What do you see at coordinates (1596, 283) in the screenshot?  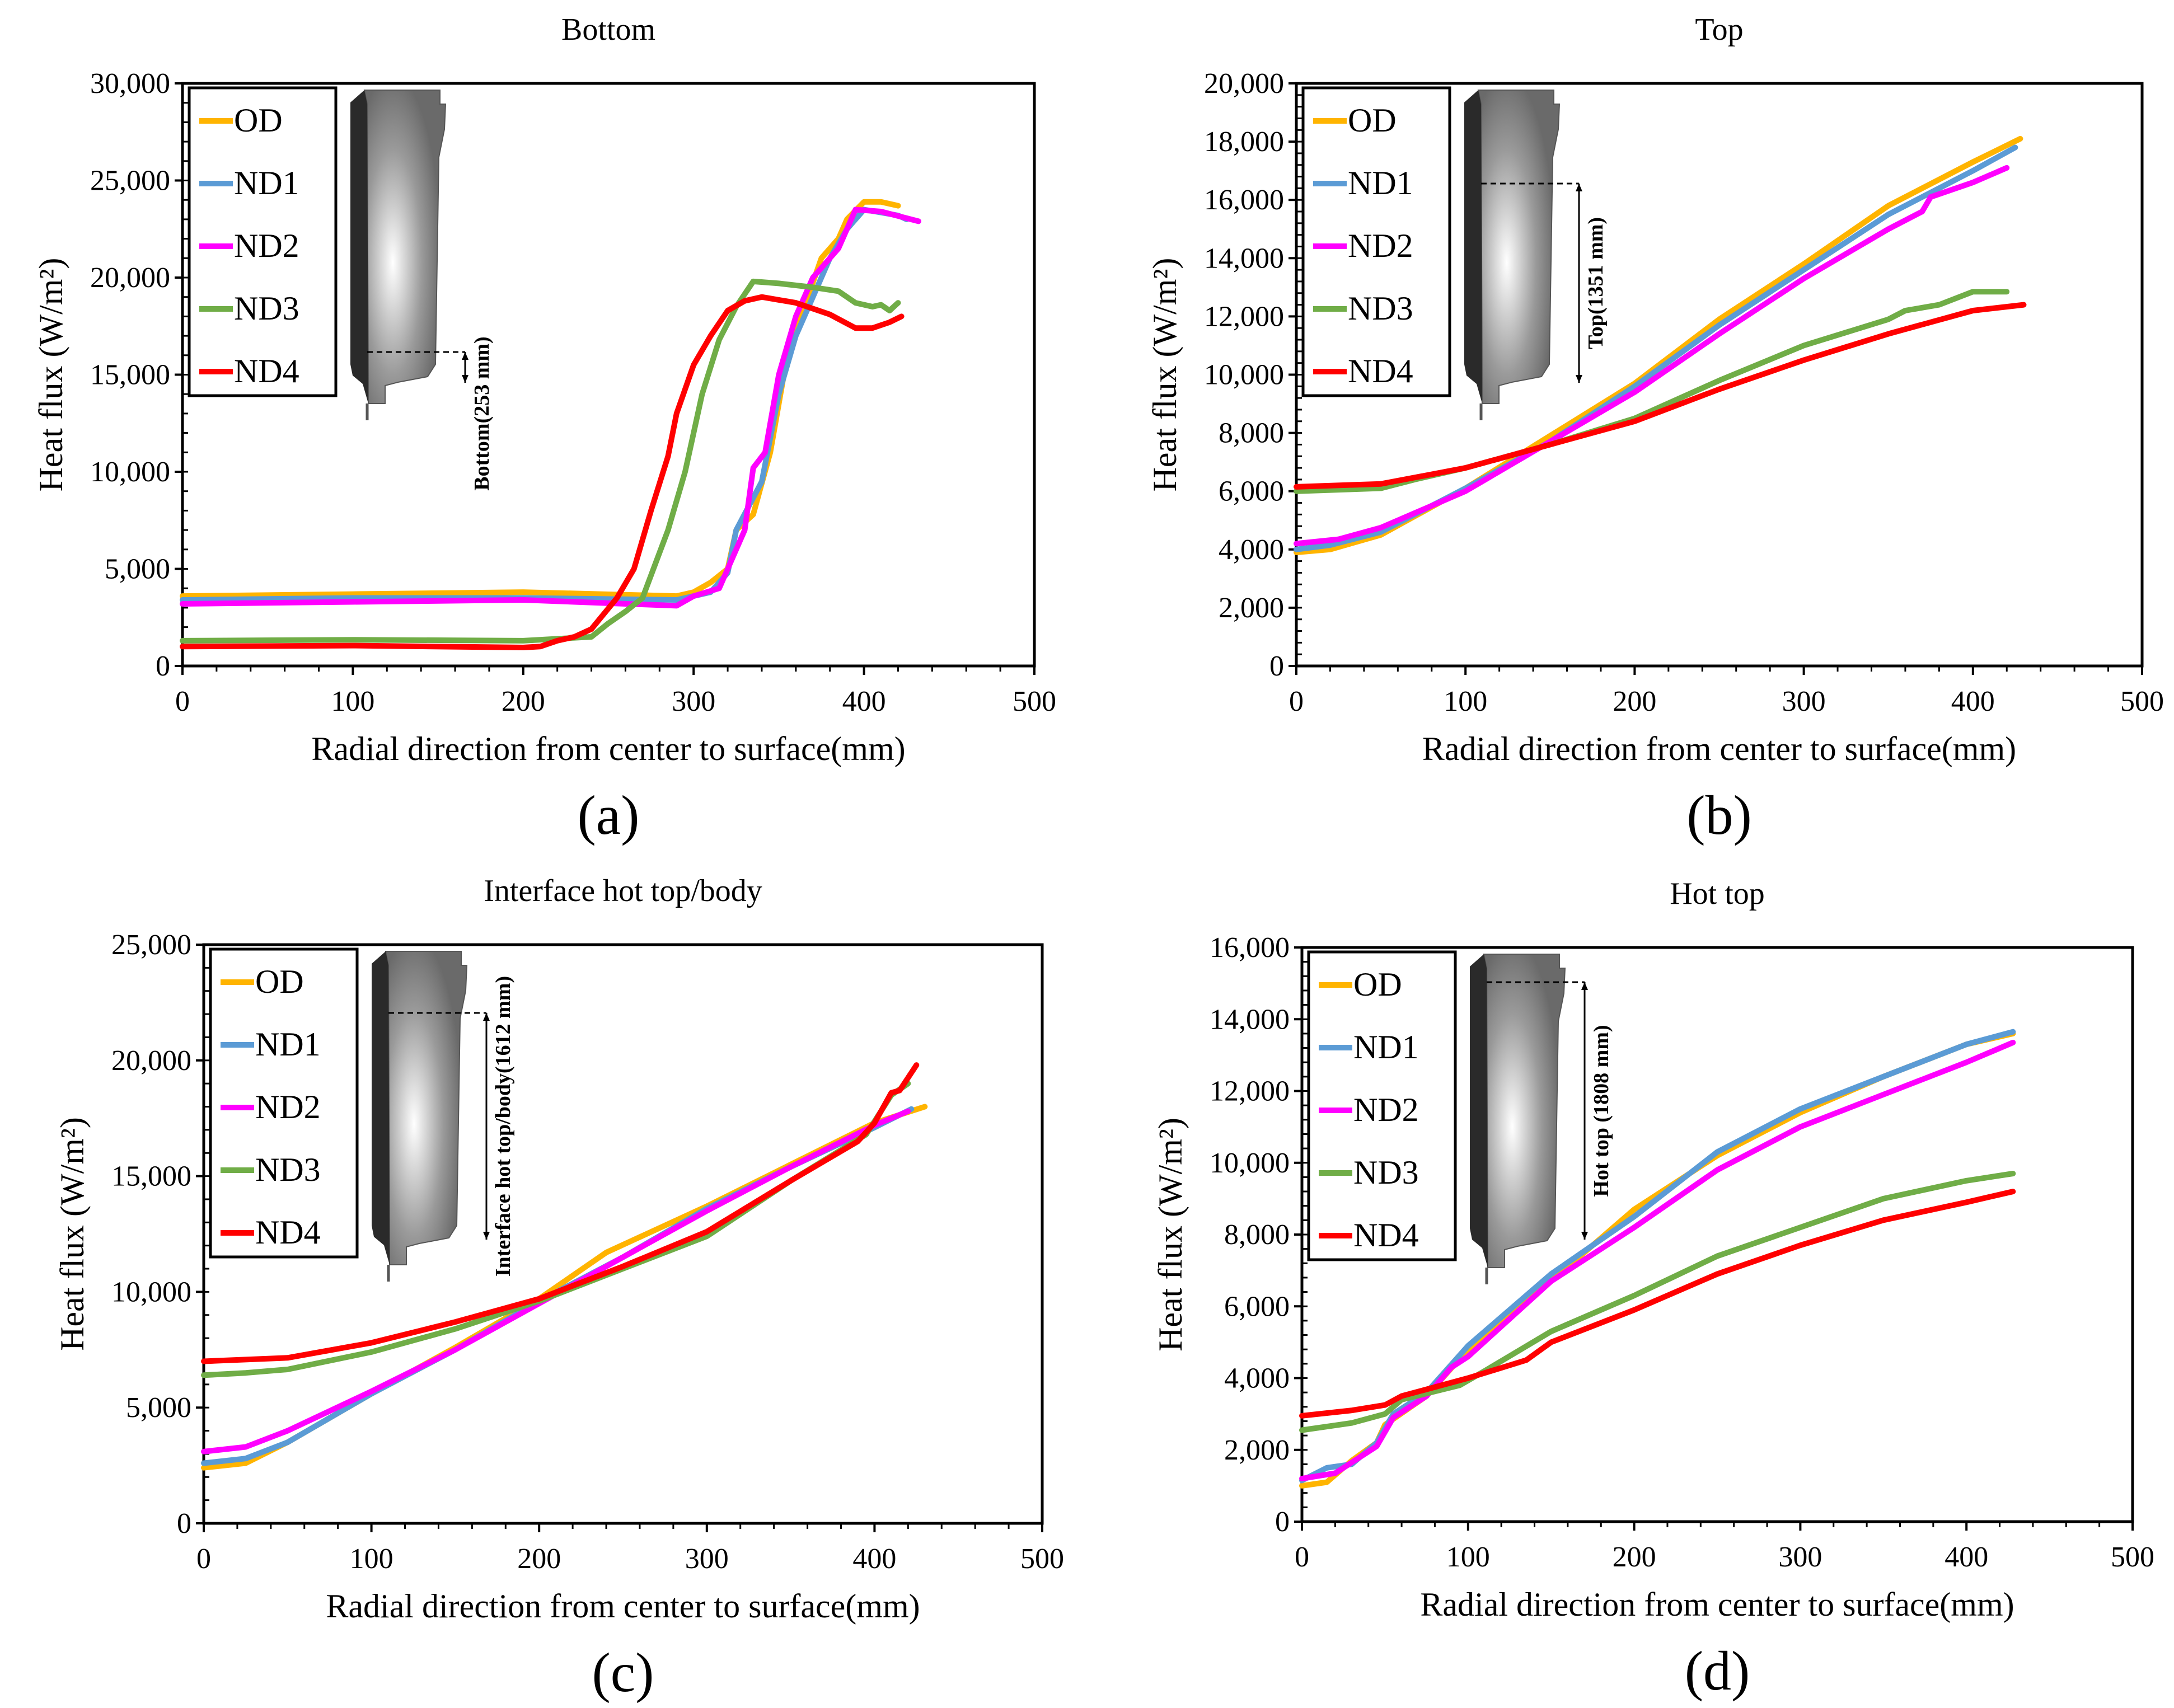 I see `annotation-label: Top(1351 mm)` at bounding box center [1596, 283].